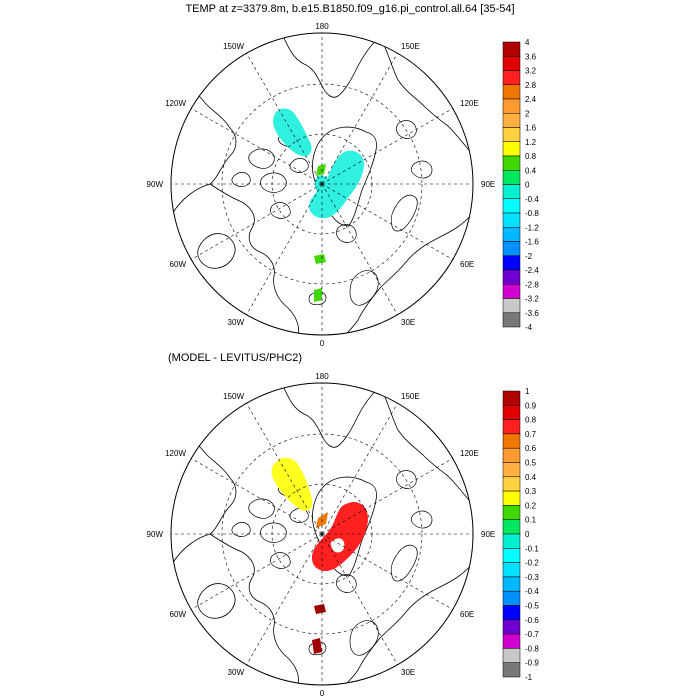 The width and height of the screenshot is (700, 700). I want to click on bottom-colorbar-tick-label: -0.9, so click(532, 663).